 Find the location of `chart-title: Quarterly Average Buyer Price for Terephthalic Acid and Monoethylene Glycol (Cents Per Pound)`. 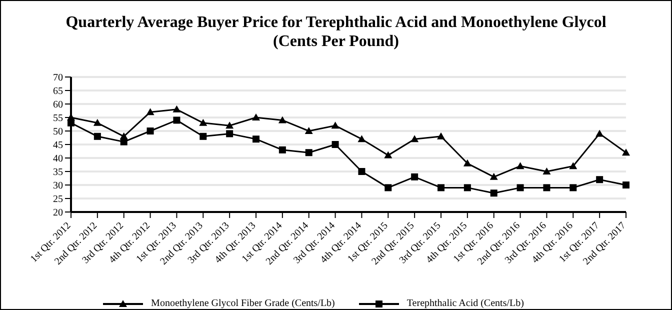

chart-title: Quarterly Average Buyer Price for Terephthalic Acid and Monoethylene Glycol (Cents Per Pound) is located at coordinates (336, 32).